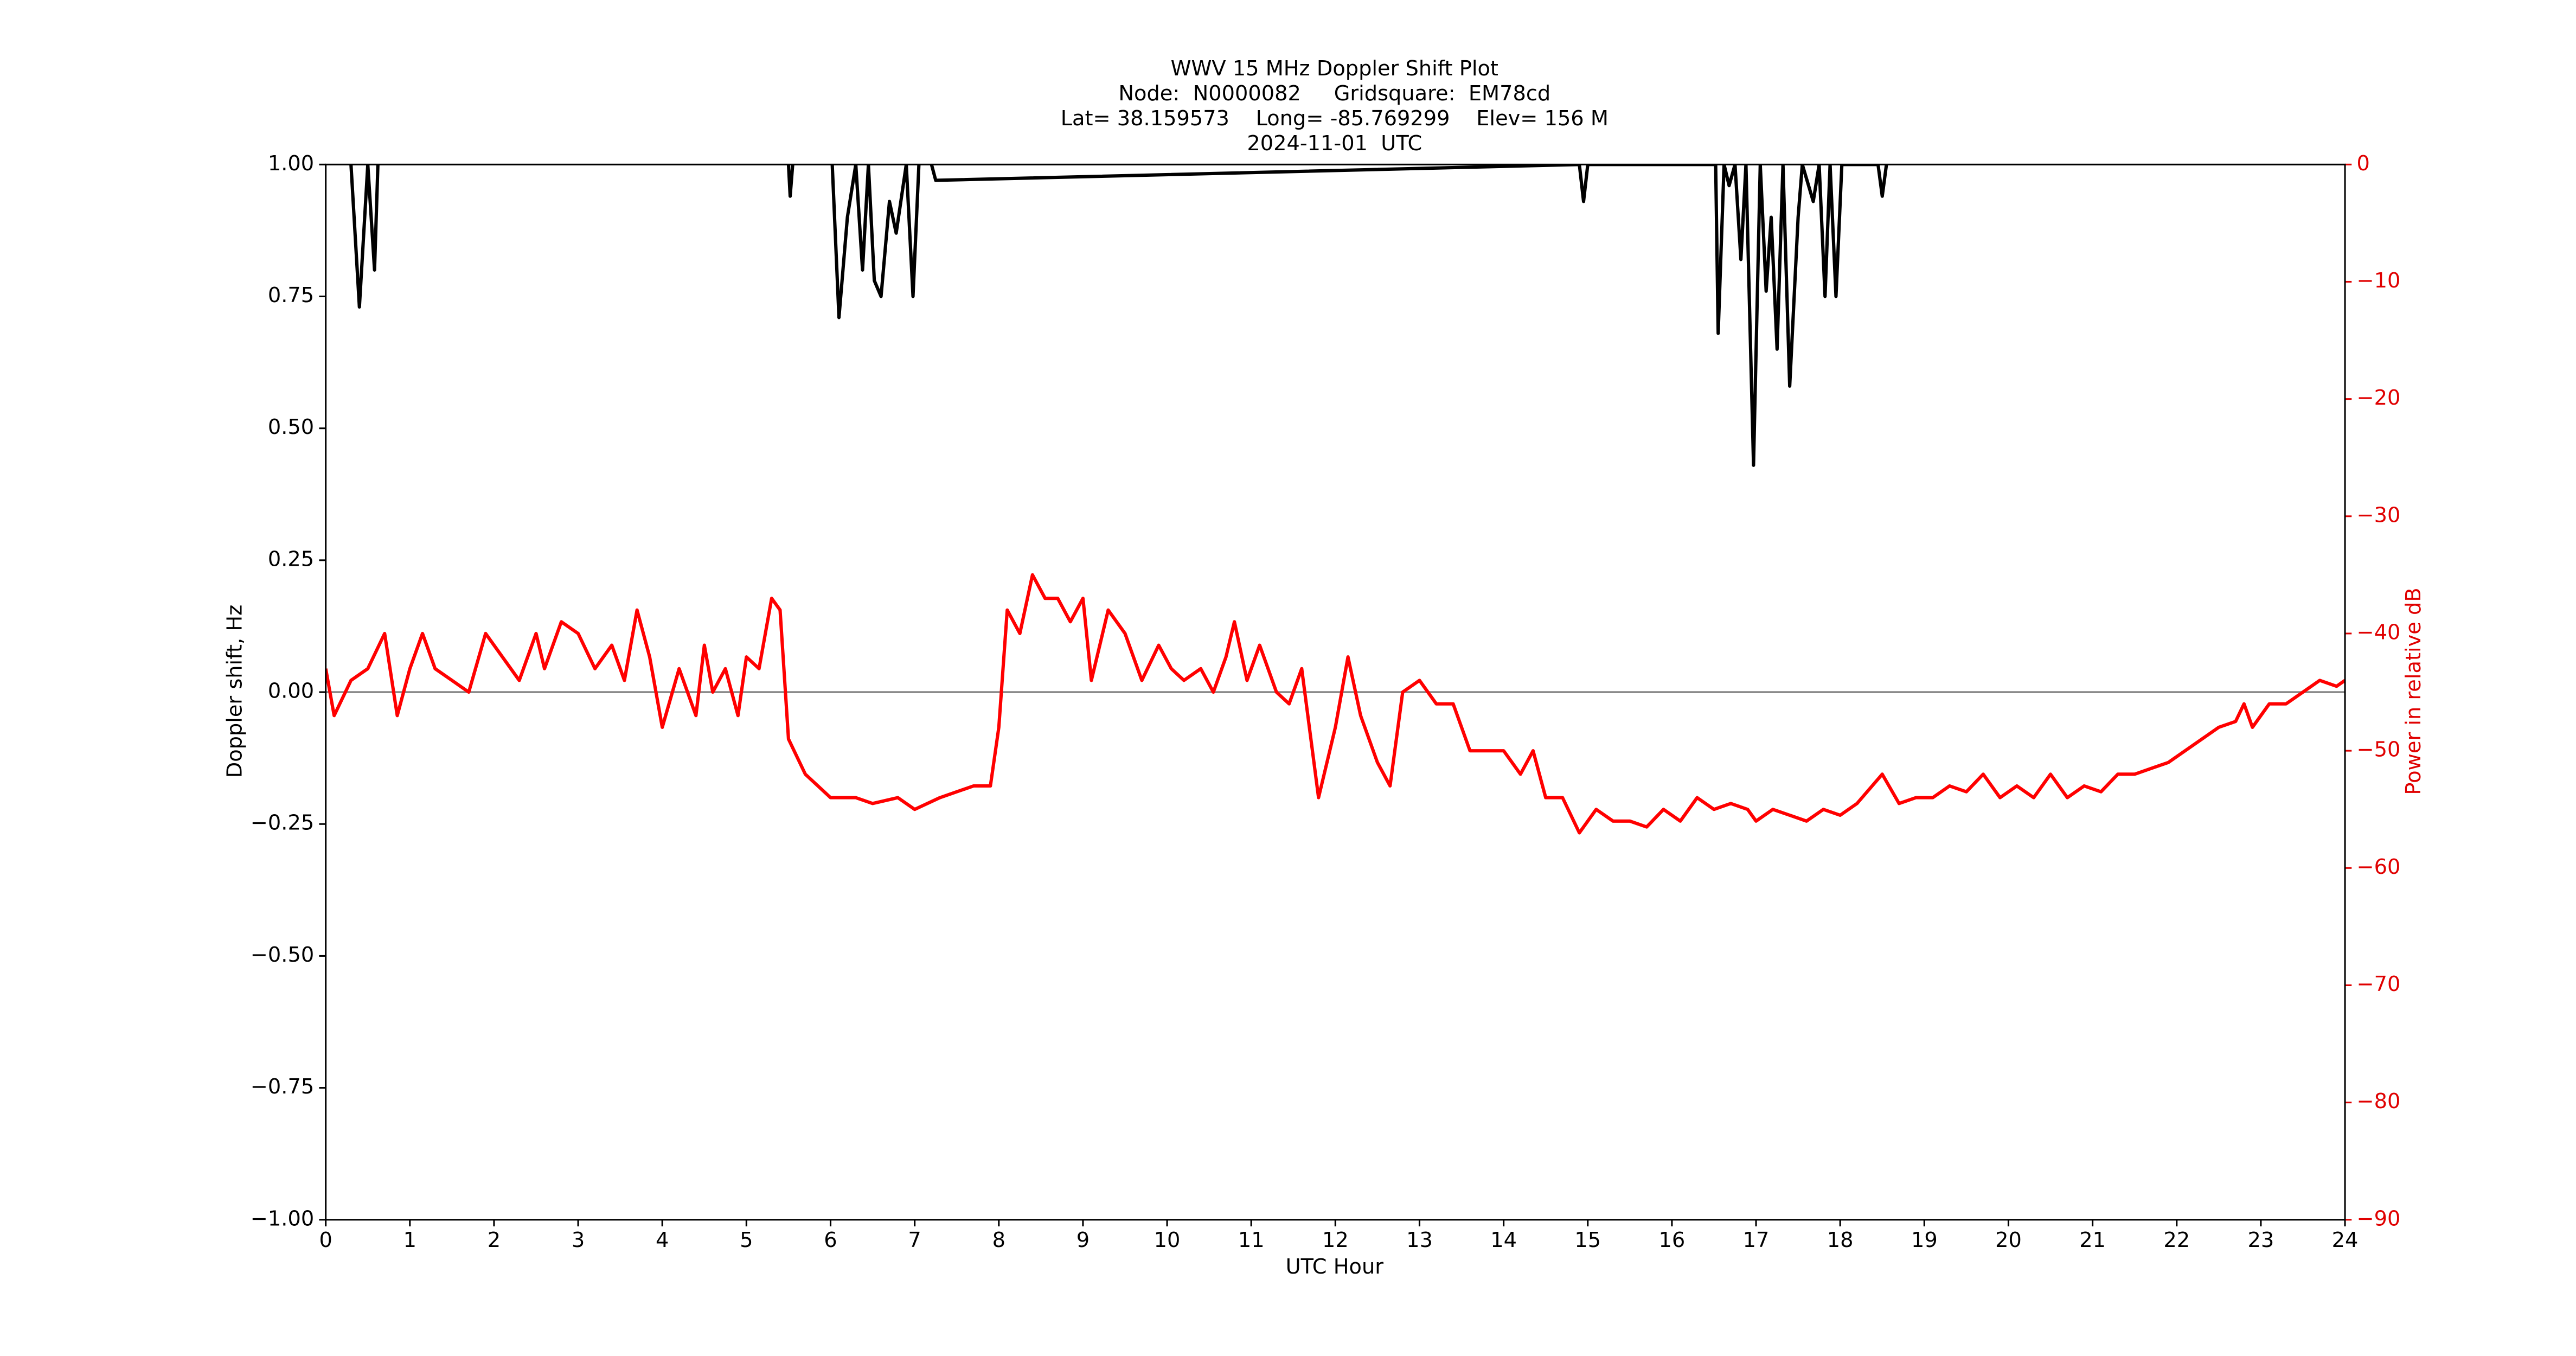 This screenshot has width=2576, height=1356. Describe the element at coordinates (1336, 1240) in the screenshot. I see `x-tick-label: 12` at that location.